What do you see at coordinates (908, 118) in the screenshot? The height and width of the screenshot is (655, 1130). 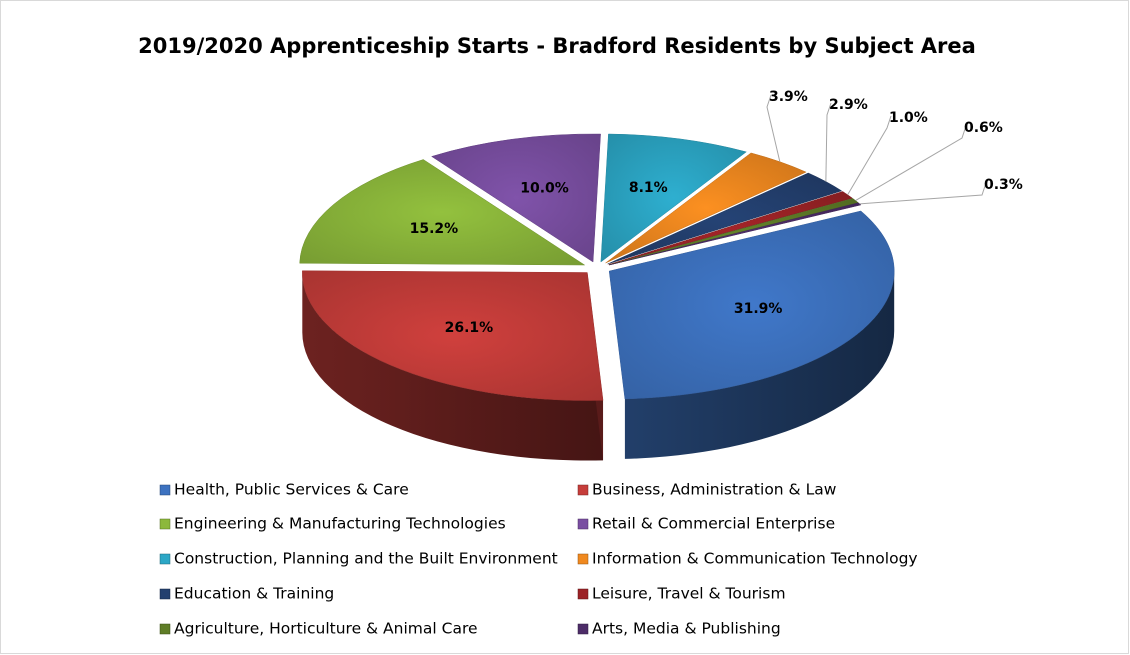 I see `data-label: 1.0%` at bounding box center [908, 118].